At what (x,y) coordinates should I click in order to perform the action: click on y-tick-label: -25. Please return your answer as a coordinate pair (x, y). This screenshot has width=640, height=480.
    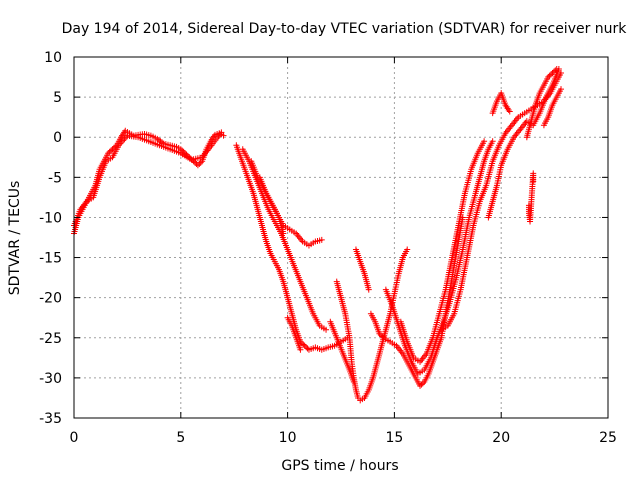
    Looking at the image, I should click on (50, 339).